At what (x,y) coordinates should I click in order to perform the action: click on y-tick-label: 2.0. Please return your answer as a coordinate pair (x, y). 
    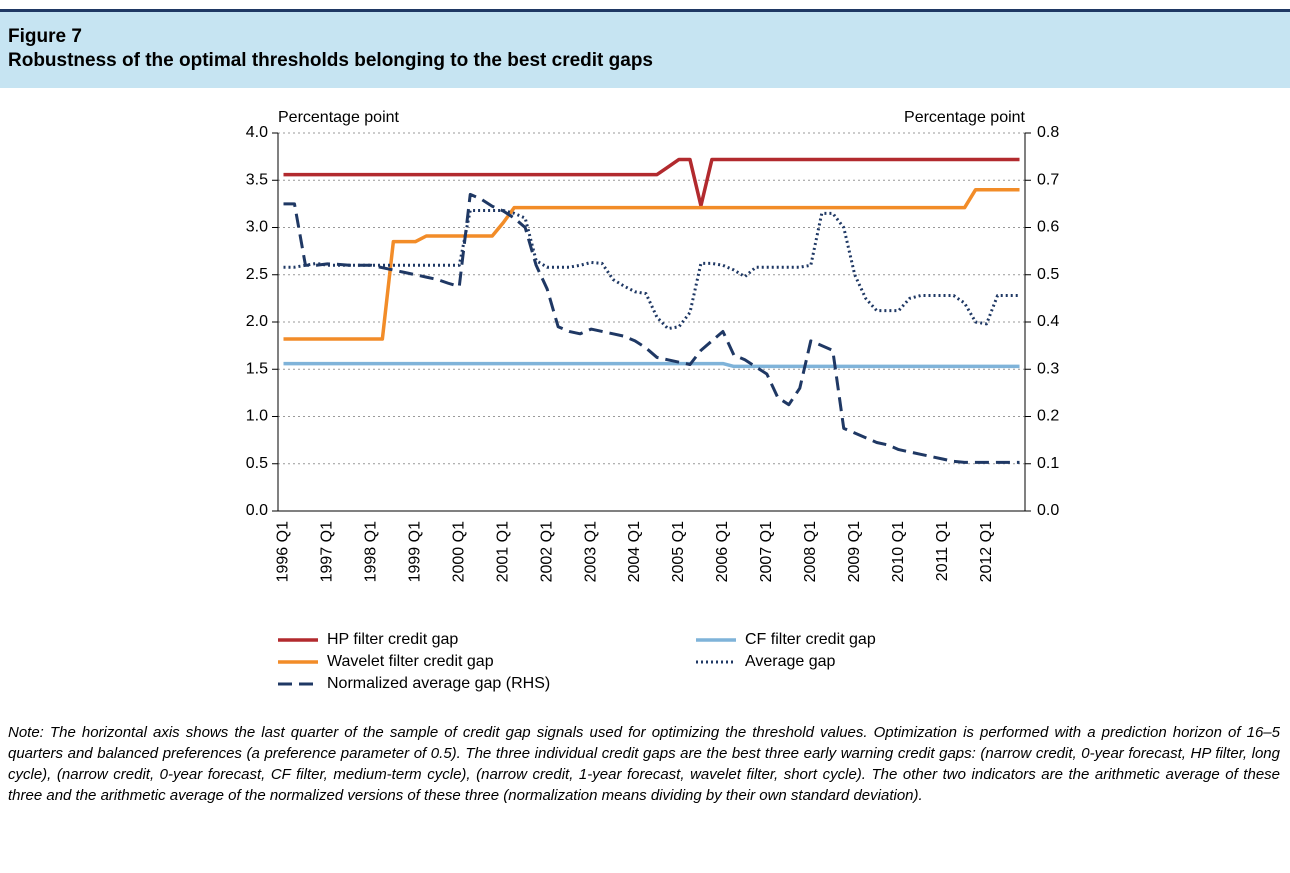
    Looking at the image, I should click on (257, 321).